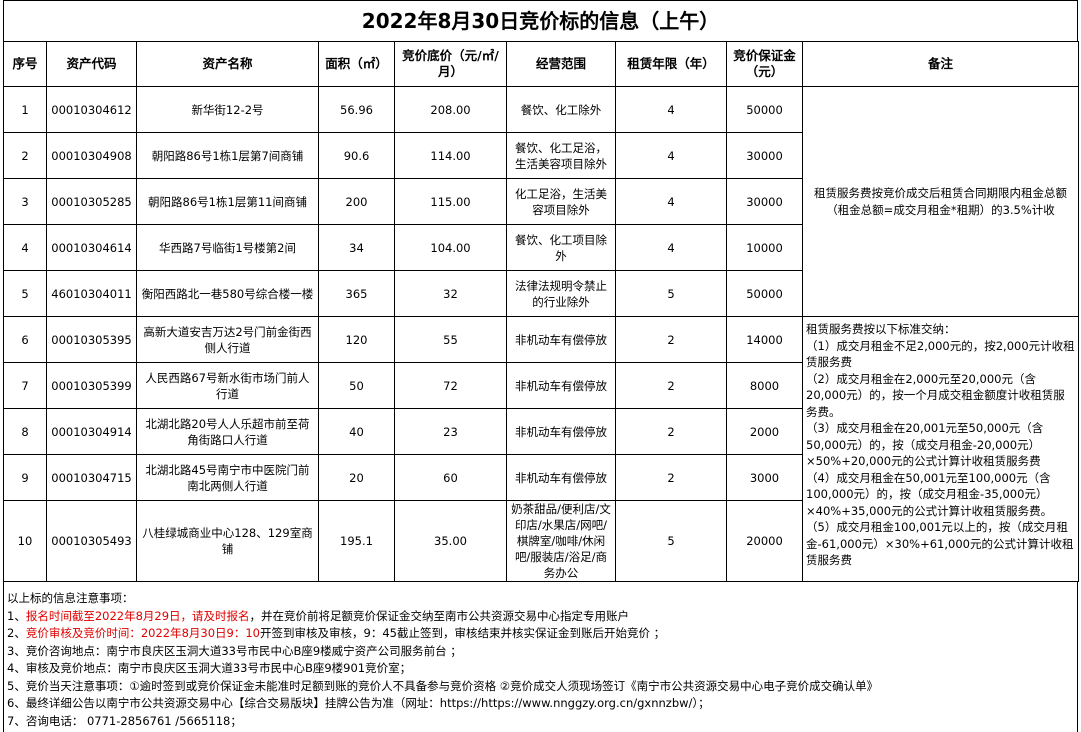 The width and height of the screenshot is (1081, 732). What do you see at coordinates (450, 293) in the screenshot?
I see `cell-price: 32` at bounding box center [450, 293].